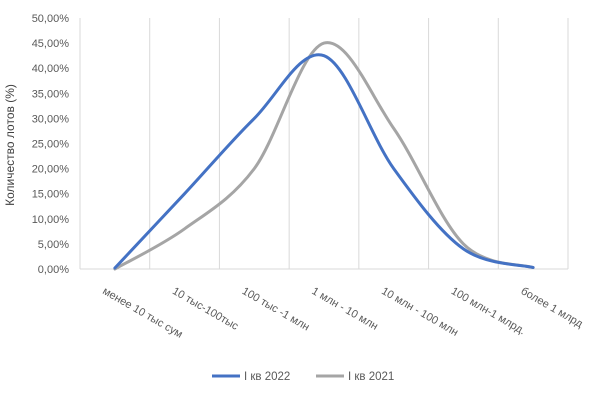 This screenshot has width=600, height=400. What do you see at coordinates (267, 377) in the screenshot?
I see `legend-label: I кв 2022` at bounding box center [267, 377].